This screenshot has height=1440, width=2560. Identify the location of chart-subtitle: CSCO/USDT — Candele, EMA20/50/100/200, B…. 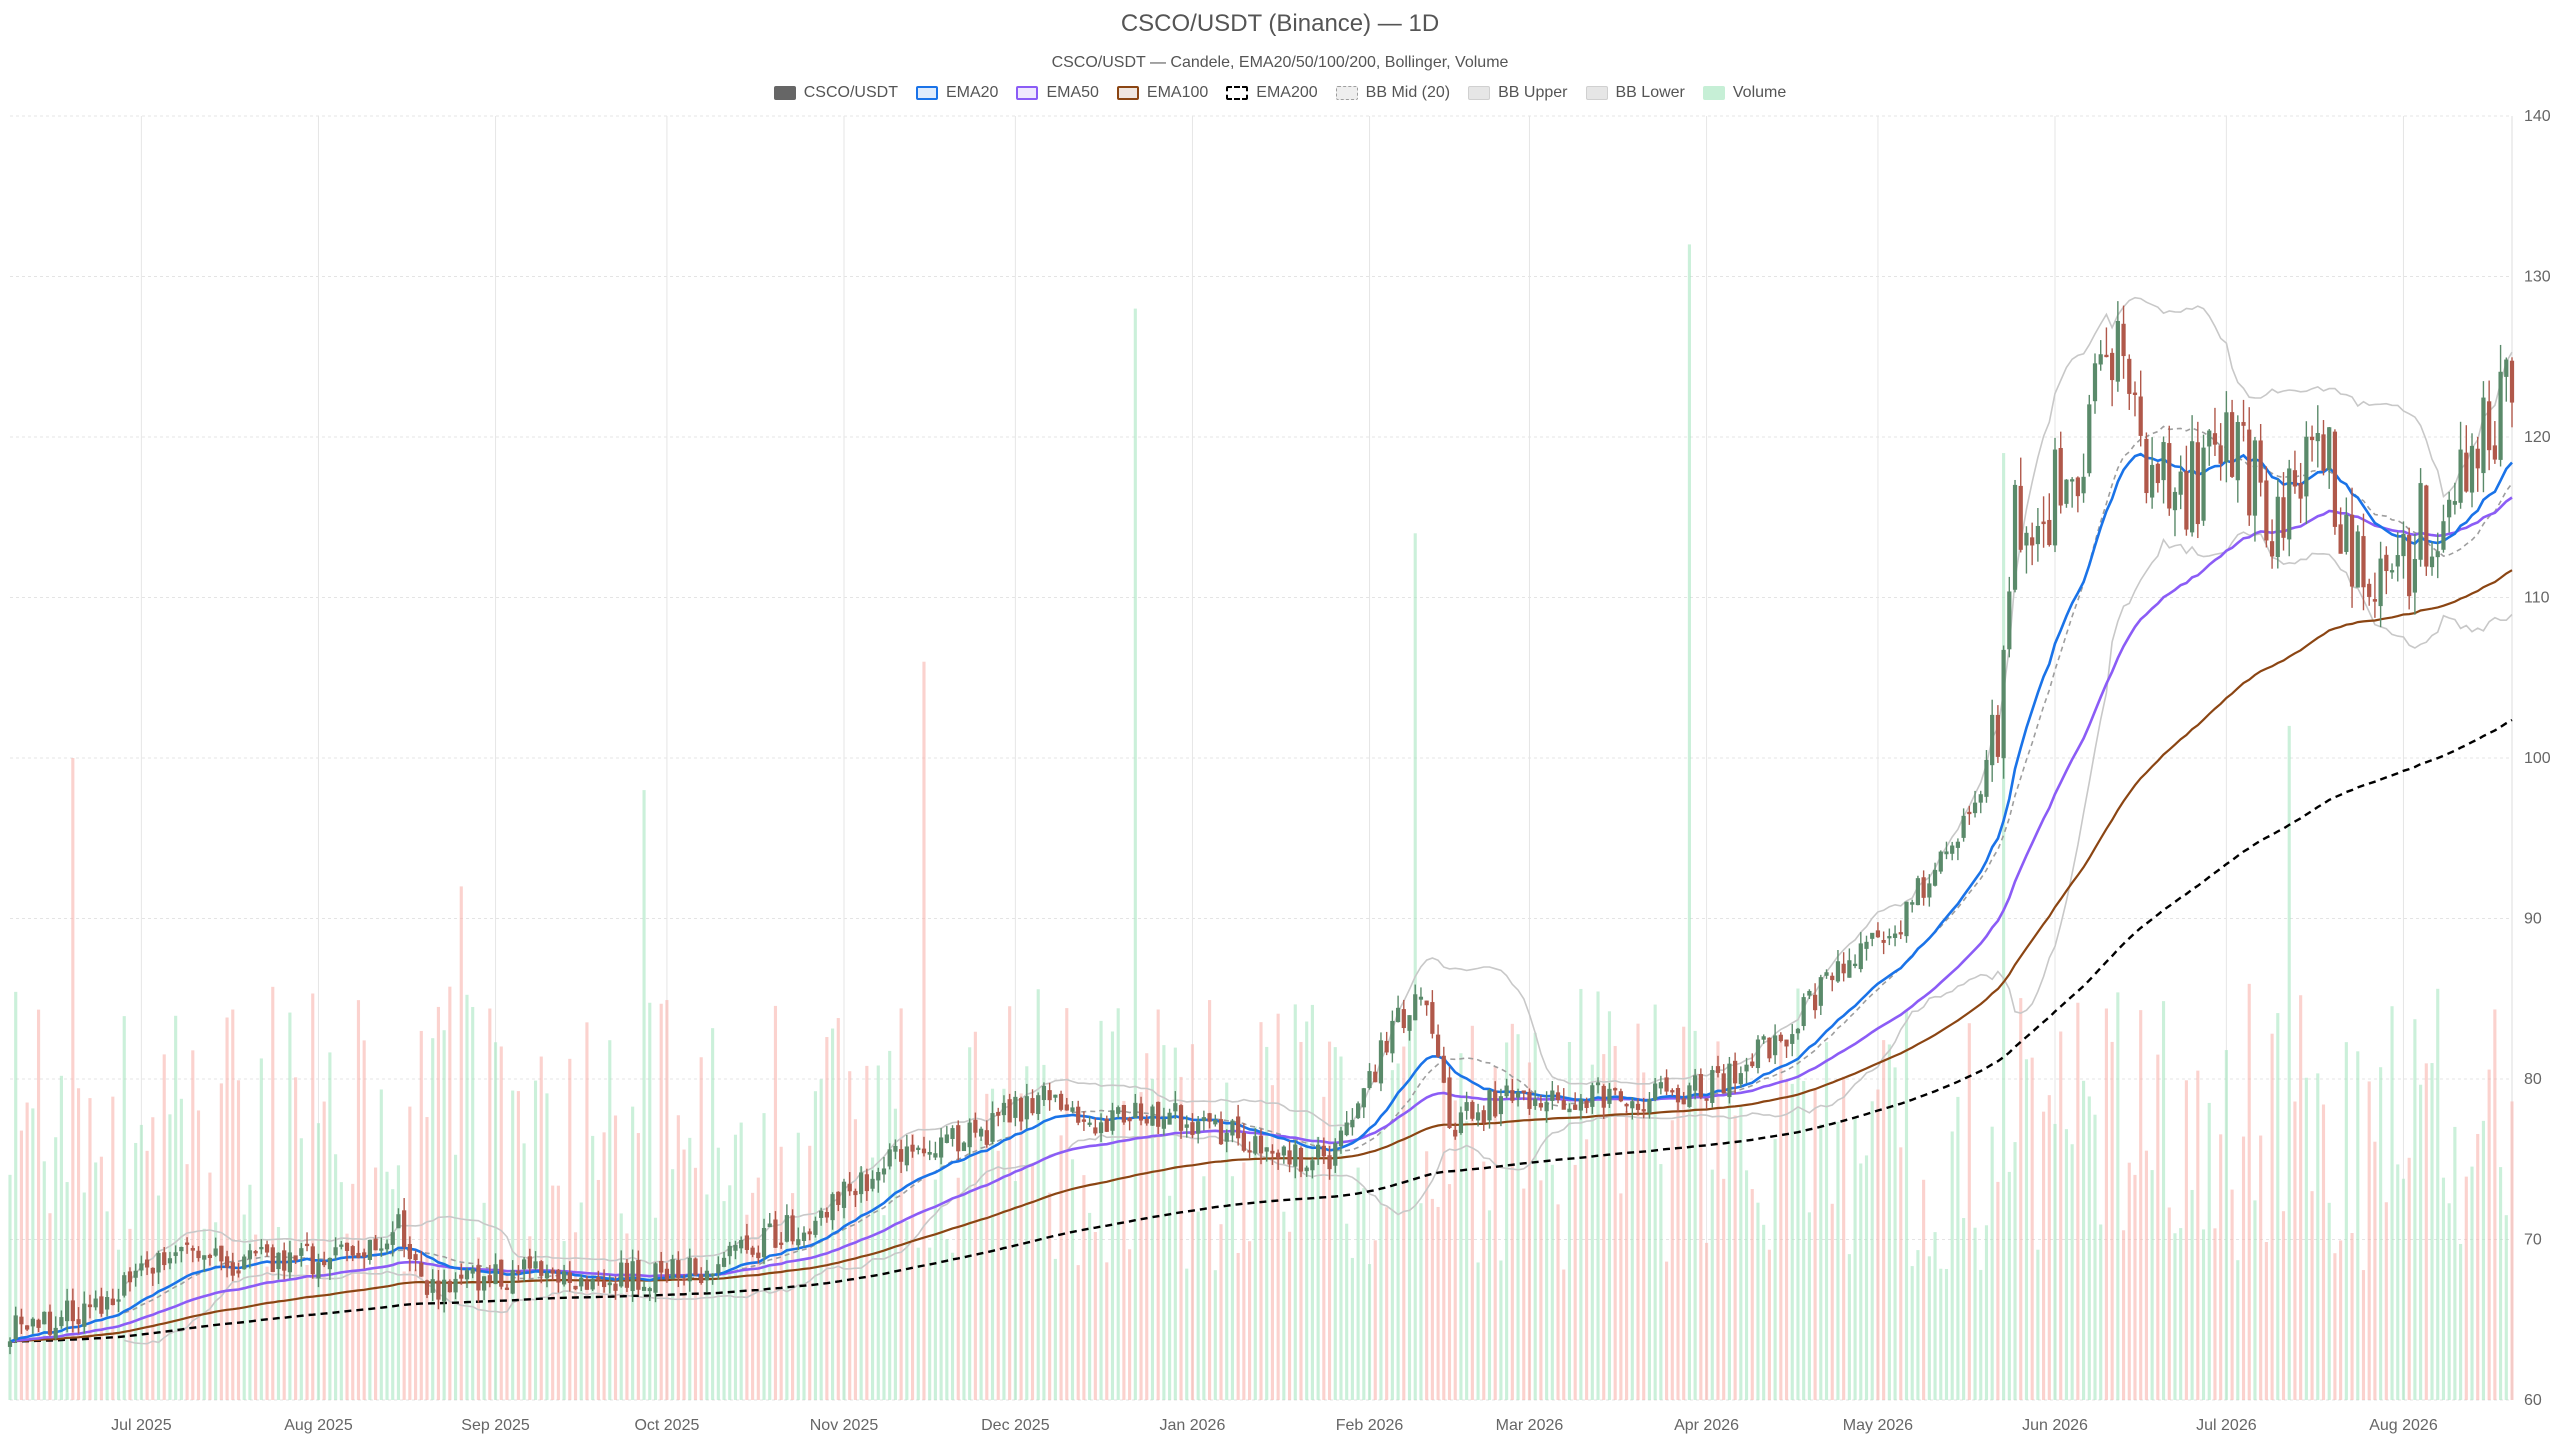
(1280, 62).